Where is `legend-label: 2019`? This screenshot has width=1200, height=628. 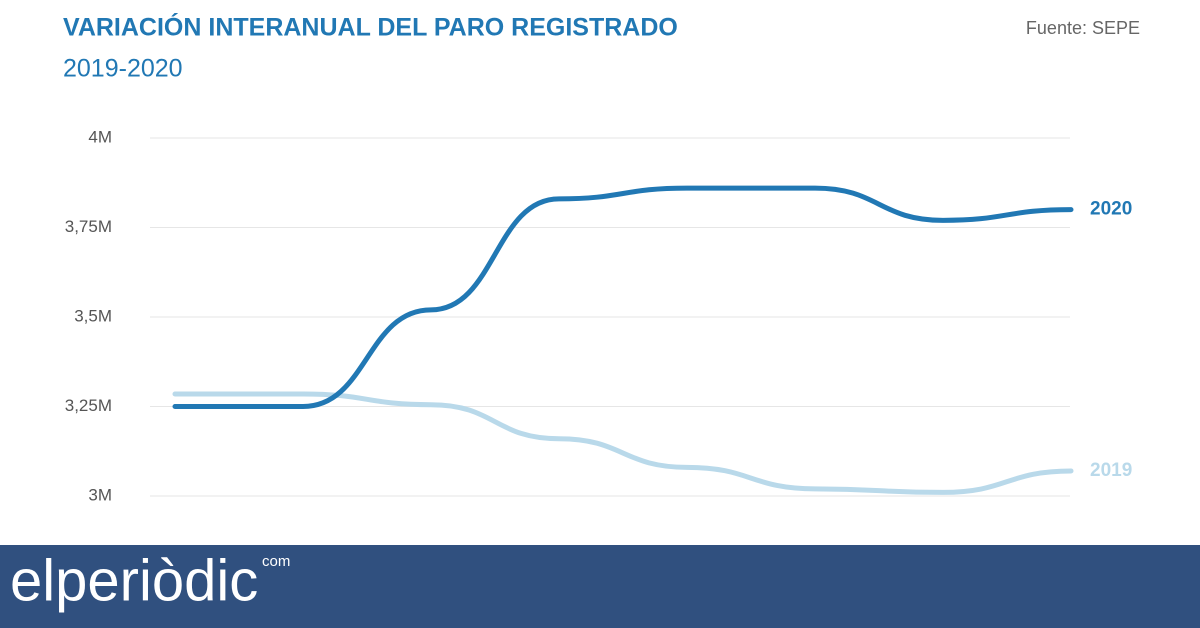
legend-label: 2019 is located at coordinates (1111, 470).